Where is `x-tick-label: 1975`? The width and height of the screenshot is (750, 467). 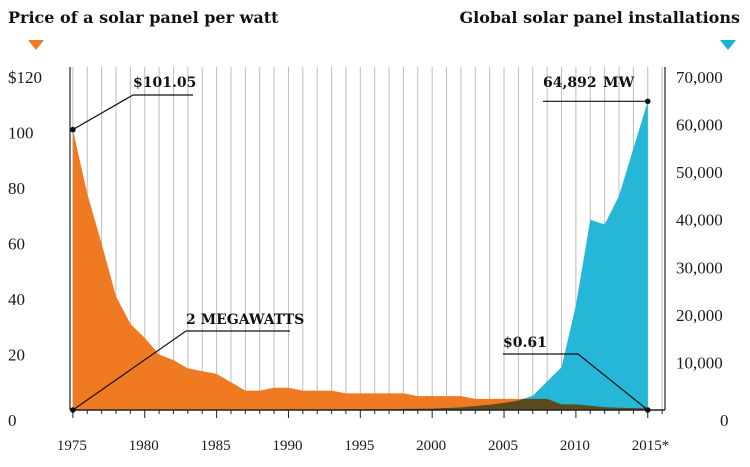 x-tick-label: 1975 is located at coordinates (72, 446).